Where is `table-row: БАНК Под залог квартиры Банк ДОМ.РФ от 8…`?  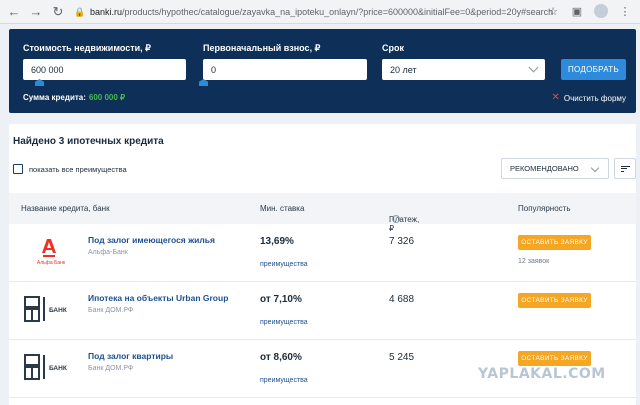 table-row: БАНК Под залог квартиры Банк ДОМ.РФ от 8… is located at coordinates (322, 369).